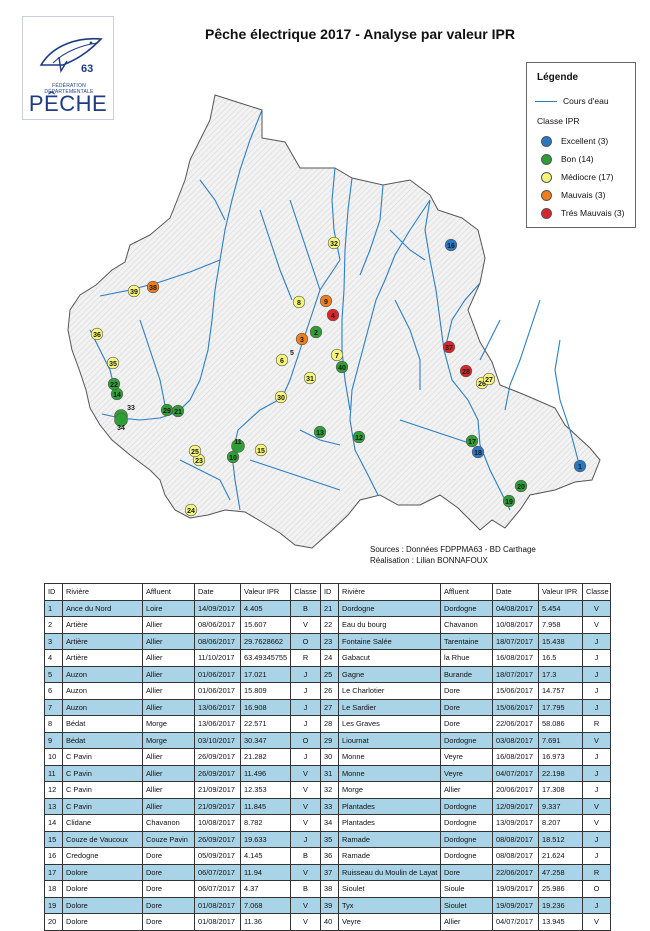  I want to click on legend-class-label: Bon (14), so click(577, 159).